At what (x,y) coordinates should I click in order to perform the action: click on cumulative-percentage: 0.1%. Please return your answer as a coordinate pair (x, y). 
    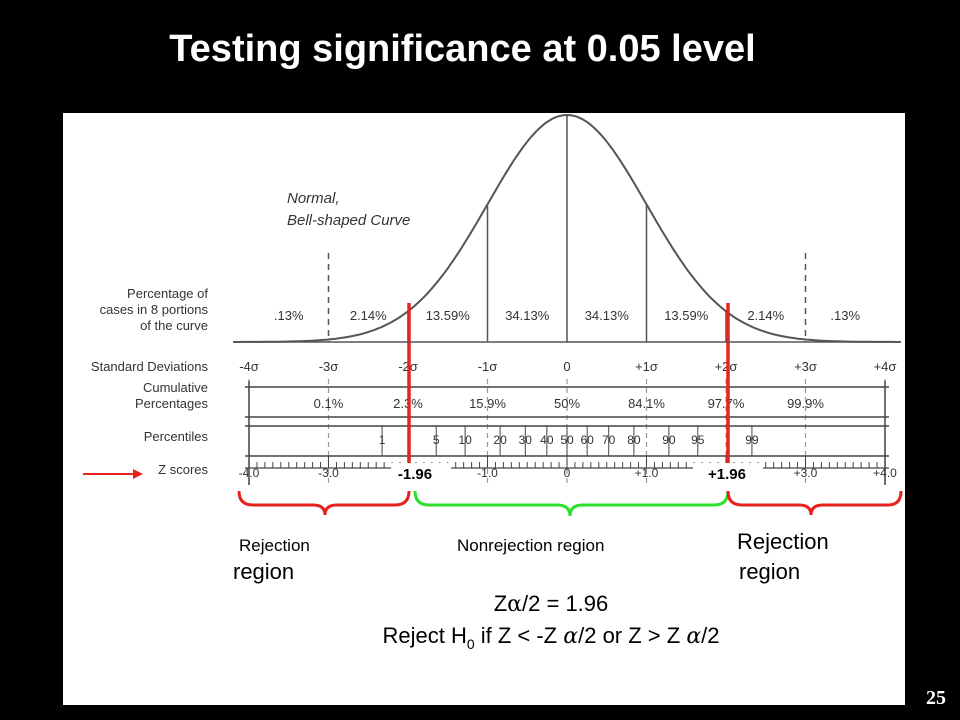
    Looking at the image, I should click on (329, 403).